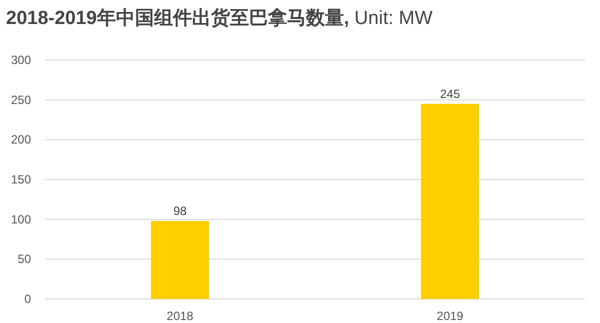  What do you see at coordinates (219, 18) in the screenshot?
I see `chart-title: 2018-2019年中国组件出货至巴拿马数量, Unit: MW` at bounding box center [219, 18].